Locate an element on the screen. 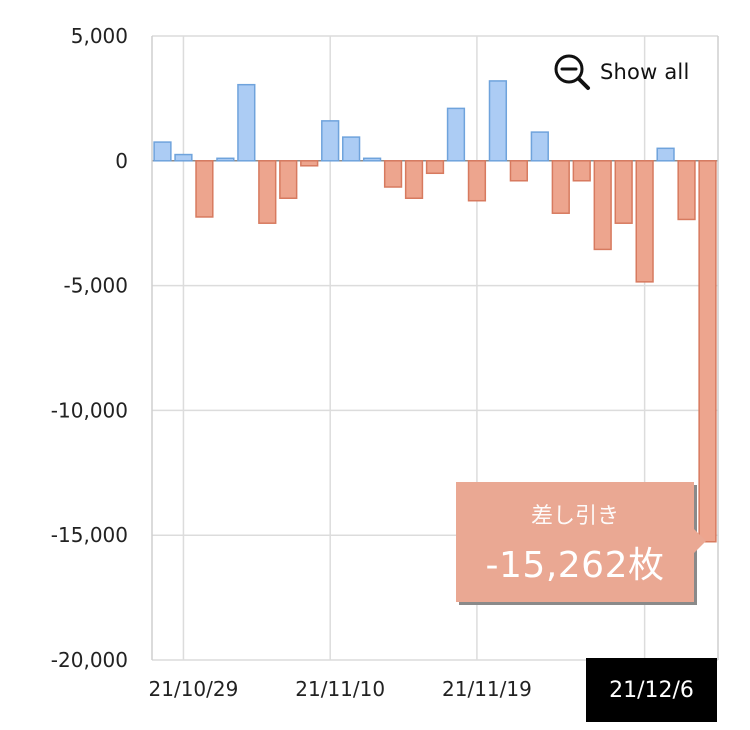 Image resolution: width=750 pixels, height=730 pixels. selected-x-label: 21/12/6 is located at coordinates (651, 690).